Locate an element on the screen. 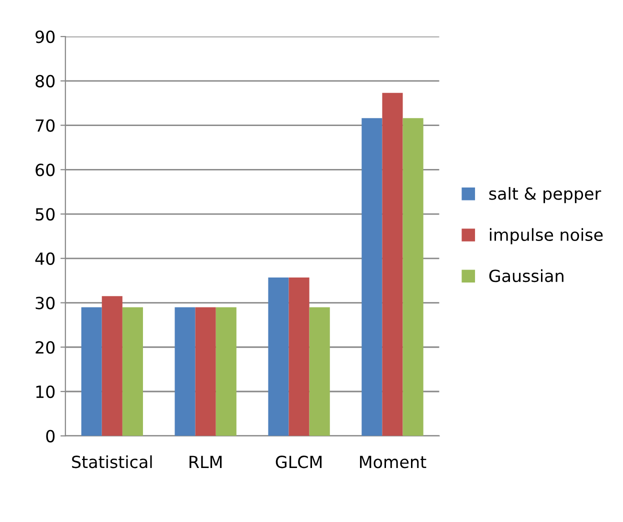 Image resolution: width=623 pixels, height=522 pixels. y-tick-label: 90 is located at coordinates (45, 37).